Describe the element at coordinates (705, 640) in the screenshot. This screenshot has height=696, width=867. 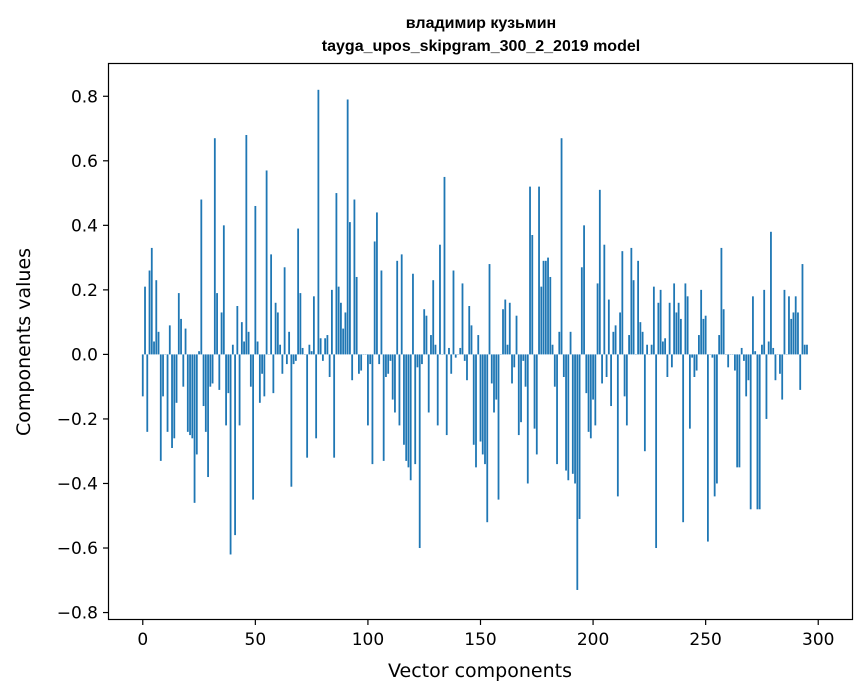
I see `x-tick-label: 250` at that location.